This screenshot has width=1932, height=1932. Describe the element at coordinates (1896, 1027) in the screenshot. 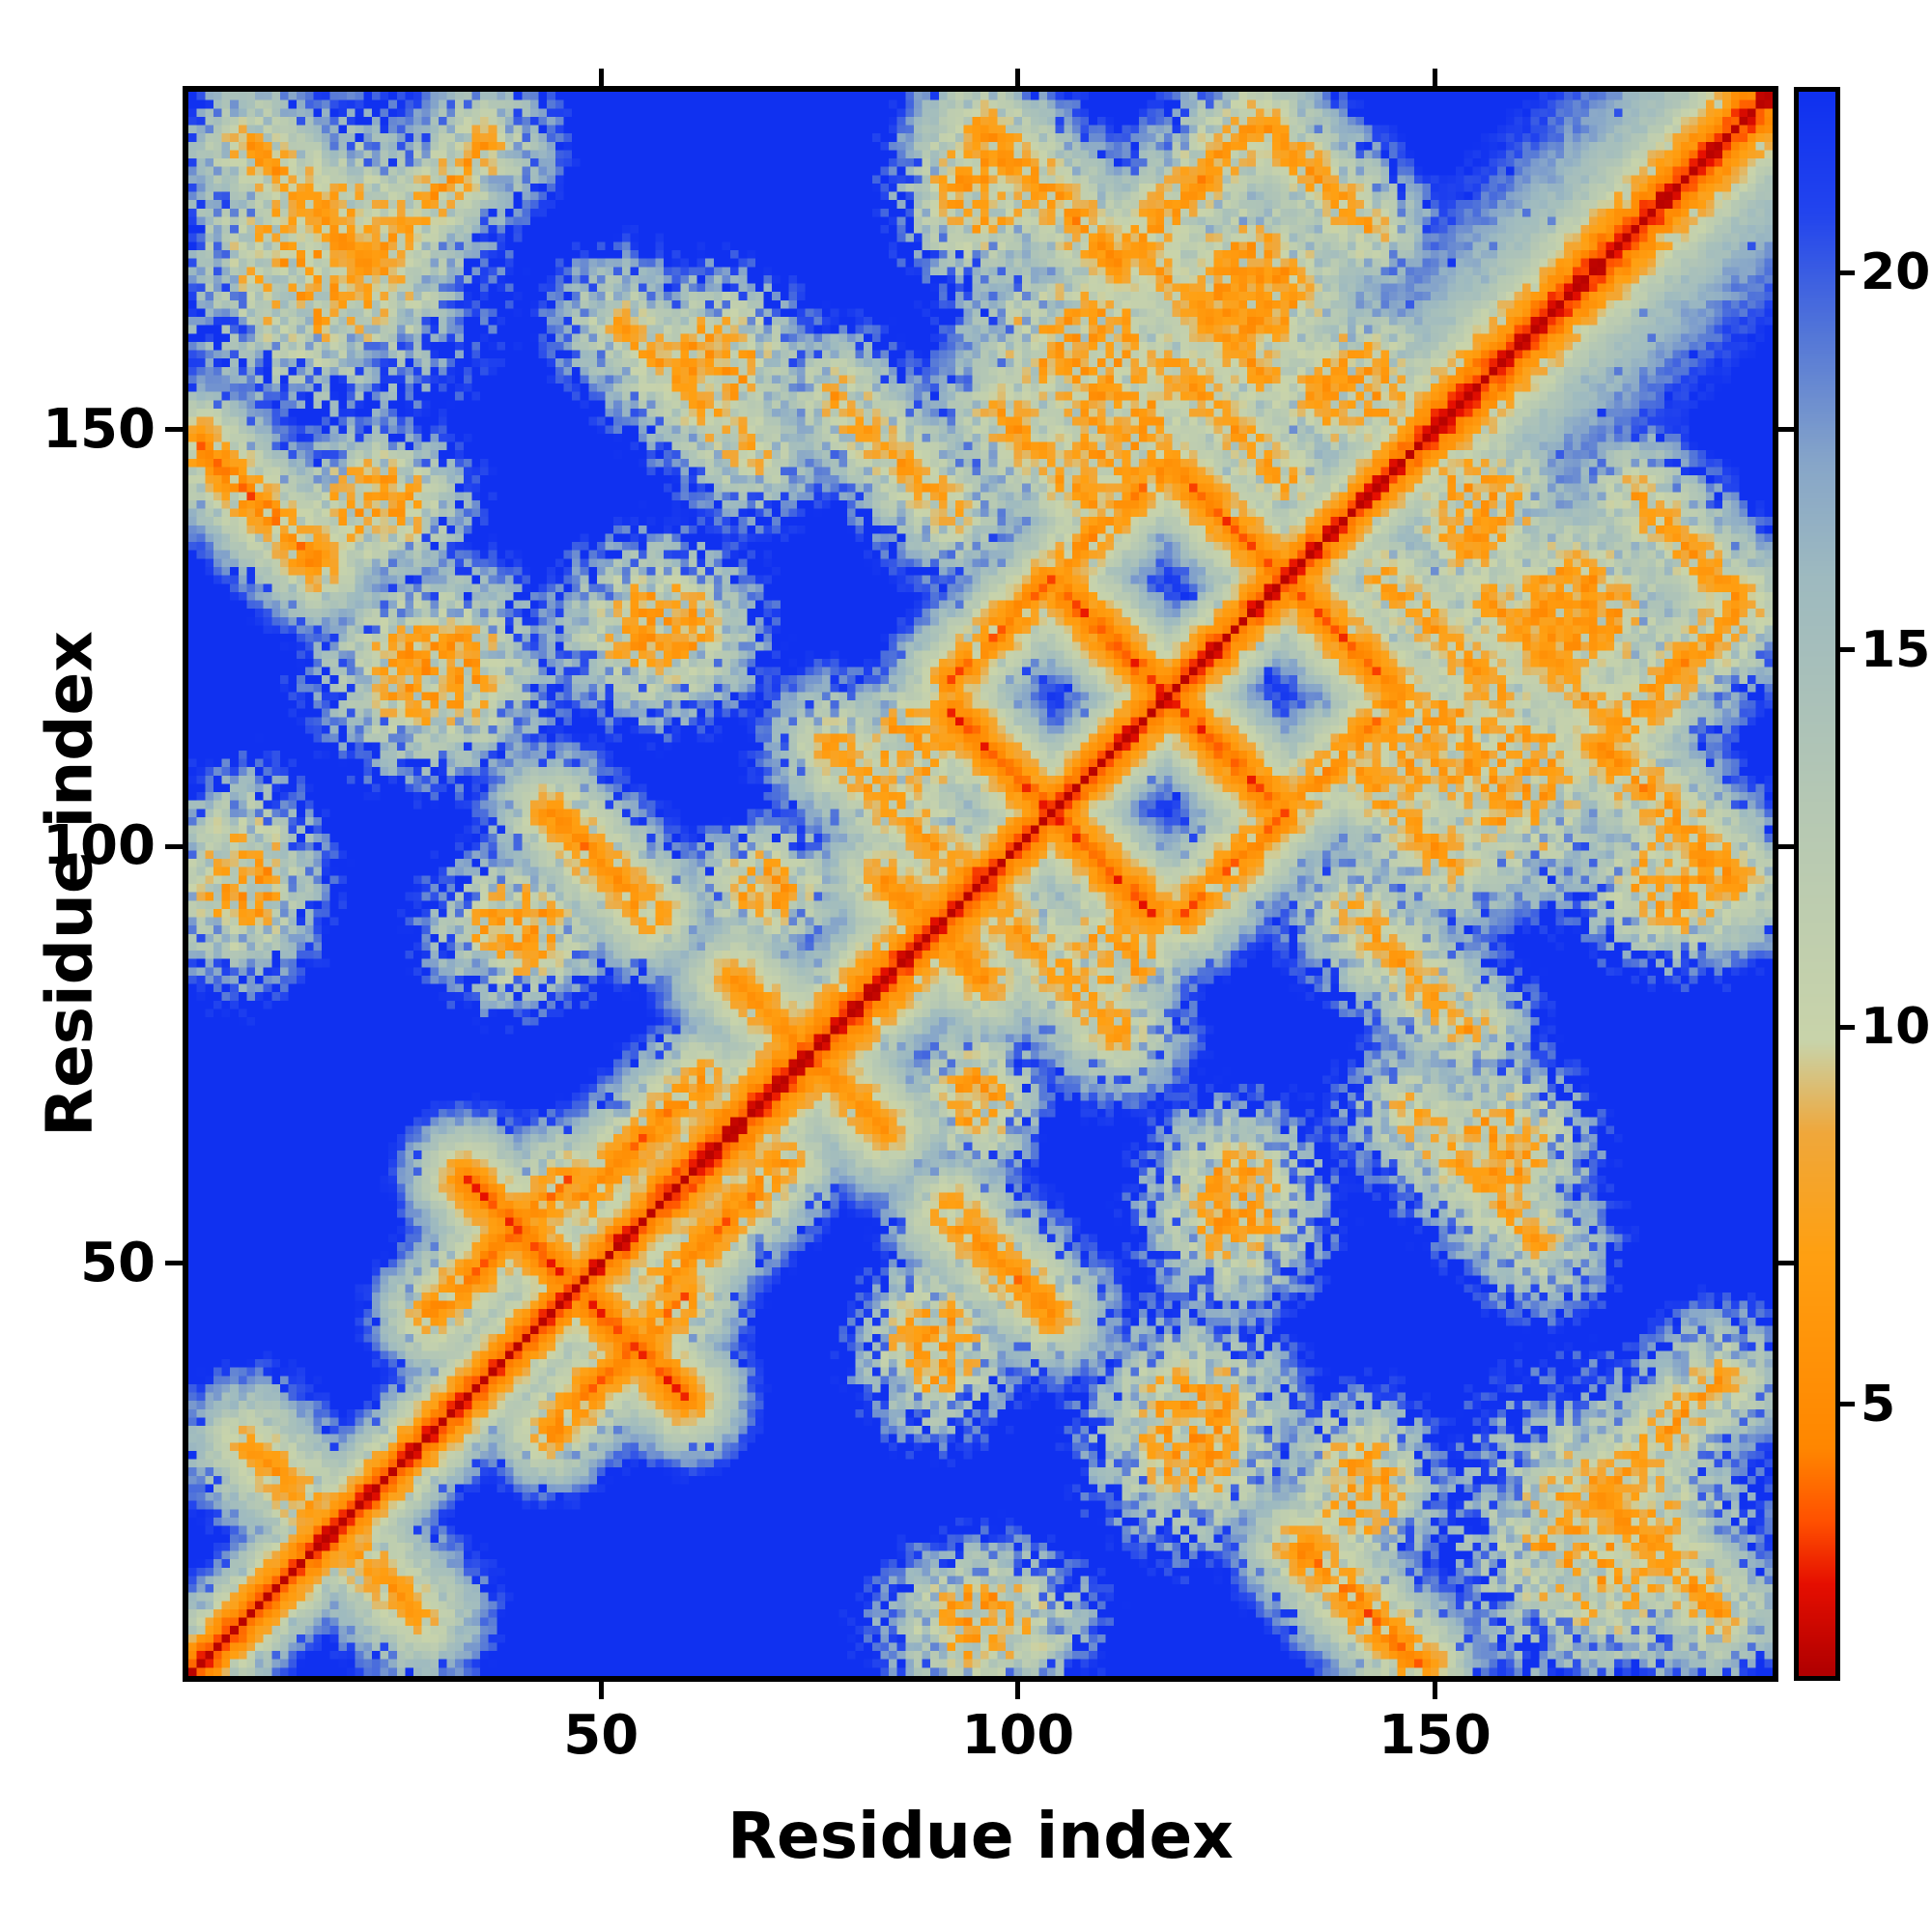

I see `colorbar-tick-label: 10` at that location.